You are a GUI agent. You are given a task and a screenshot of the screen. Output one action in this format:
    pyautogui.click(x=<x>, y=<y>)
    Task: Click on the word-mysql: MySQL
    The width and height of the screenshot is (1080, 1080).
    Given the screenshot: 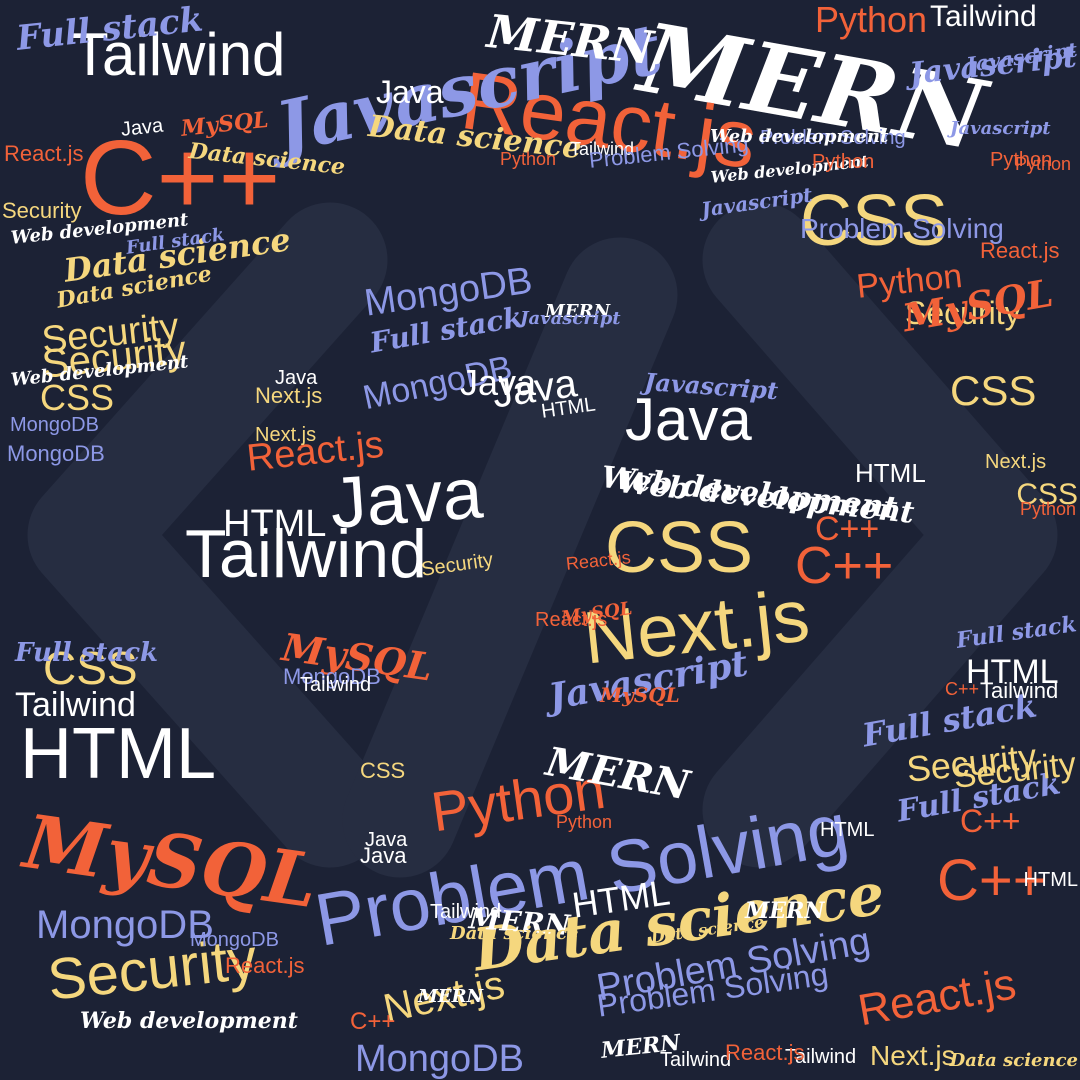 What is the action you would take?
    pyautogui.click(x=640, y=695)
    